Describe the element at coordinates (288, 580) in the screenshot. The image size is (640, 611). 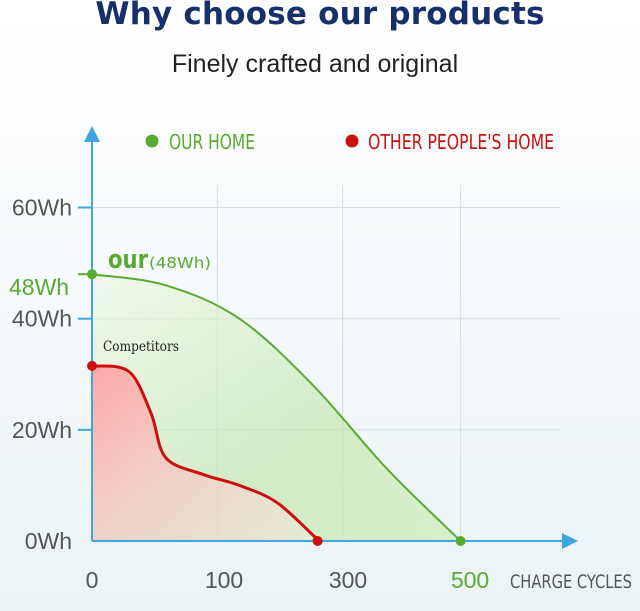
I see `x-tick-labels: 0 100 300 500` at that location.